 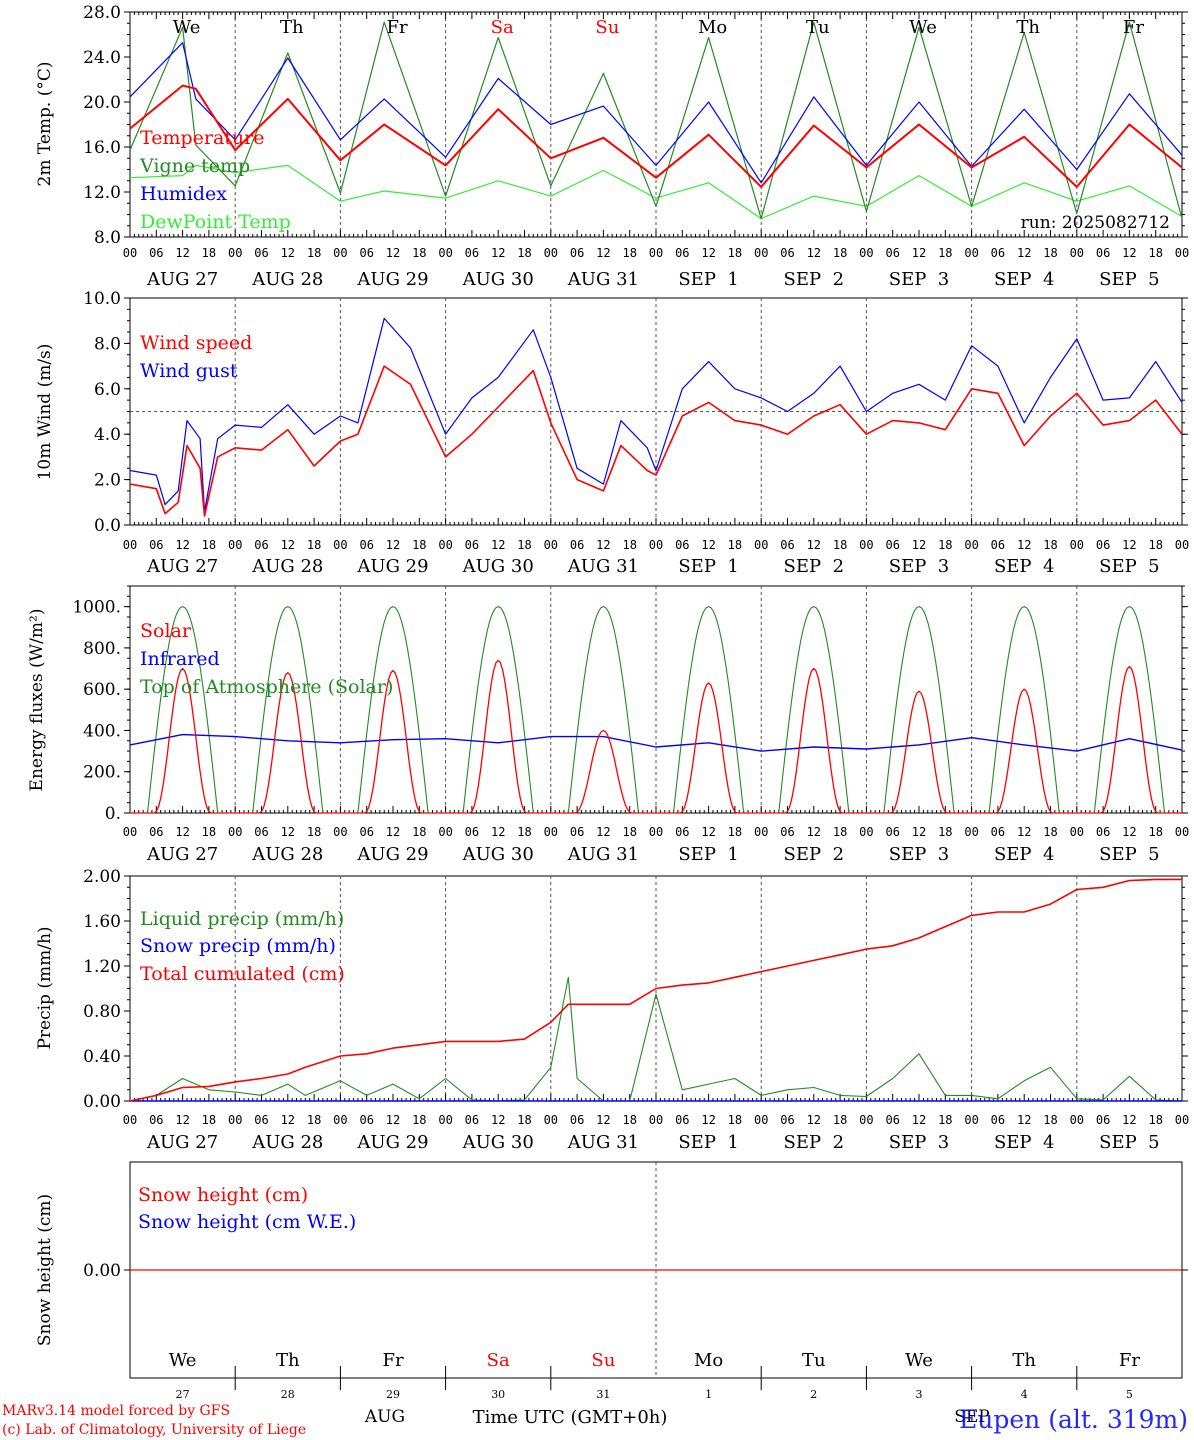 What do you see at coordinates (1129, 1360) in the screenshot?
I see `weekday-label-bottom: Fr` at bounding box center [1129, 1360].